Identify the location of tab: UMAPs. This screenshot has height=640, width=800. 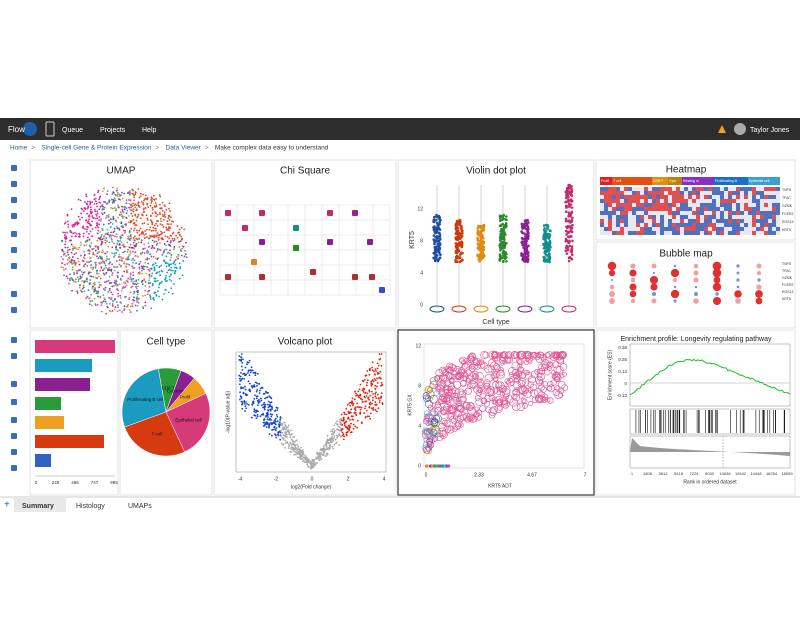
(140, 506).